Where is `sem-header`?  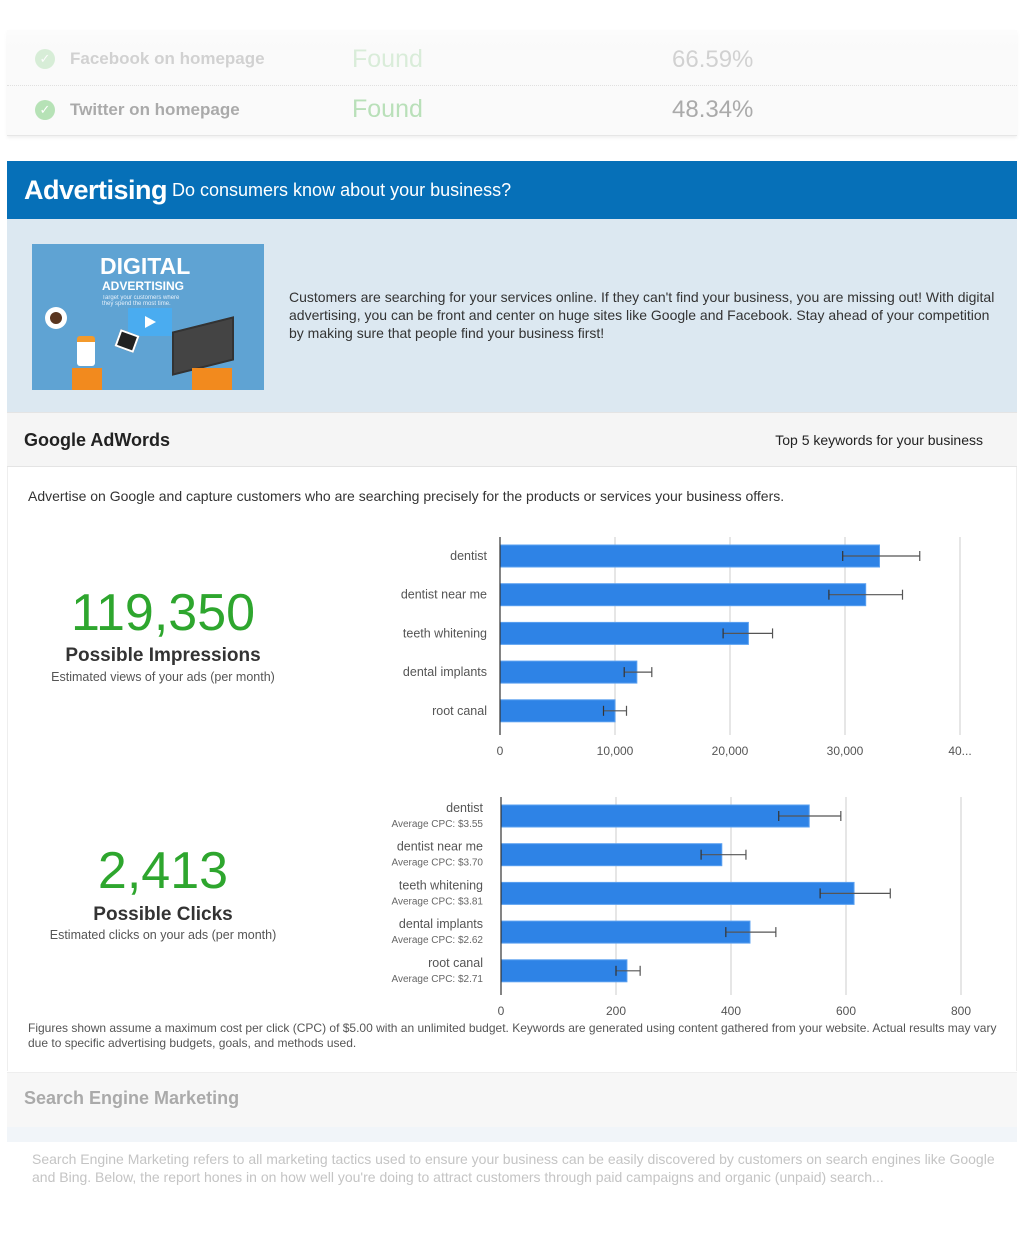
sem-header is located at coordinates (512, 1099).